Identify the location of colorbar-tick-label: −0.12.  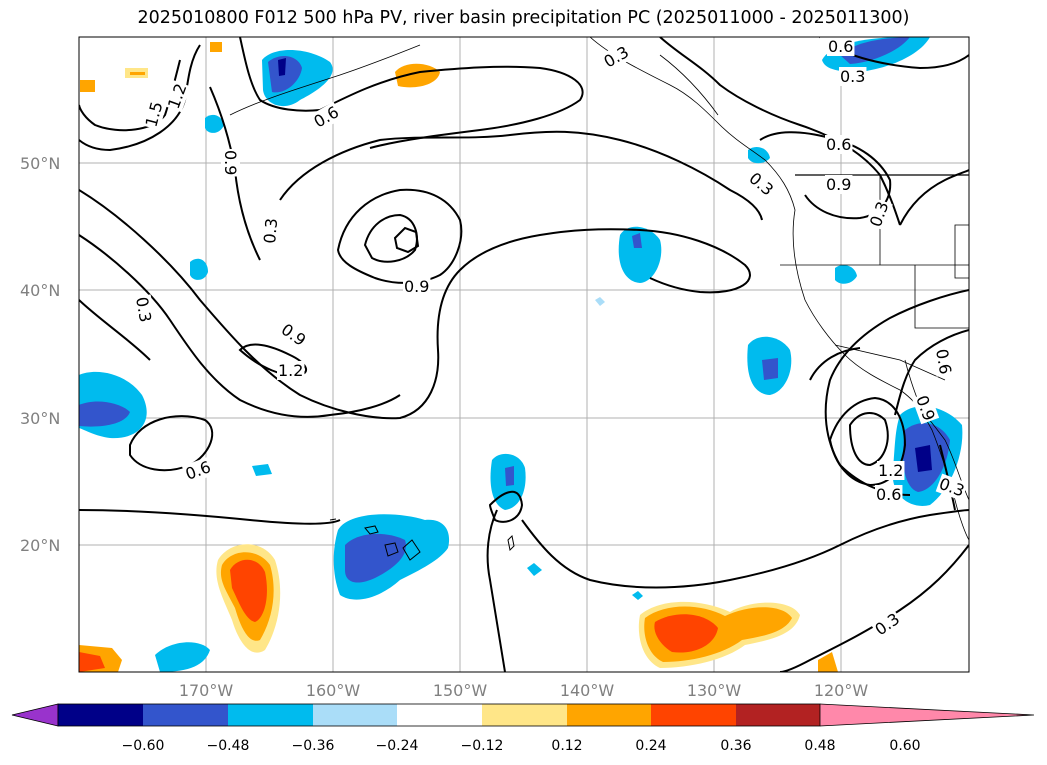
(482, 746).